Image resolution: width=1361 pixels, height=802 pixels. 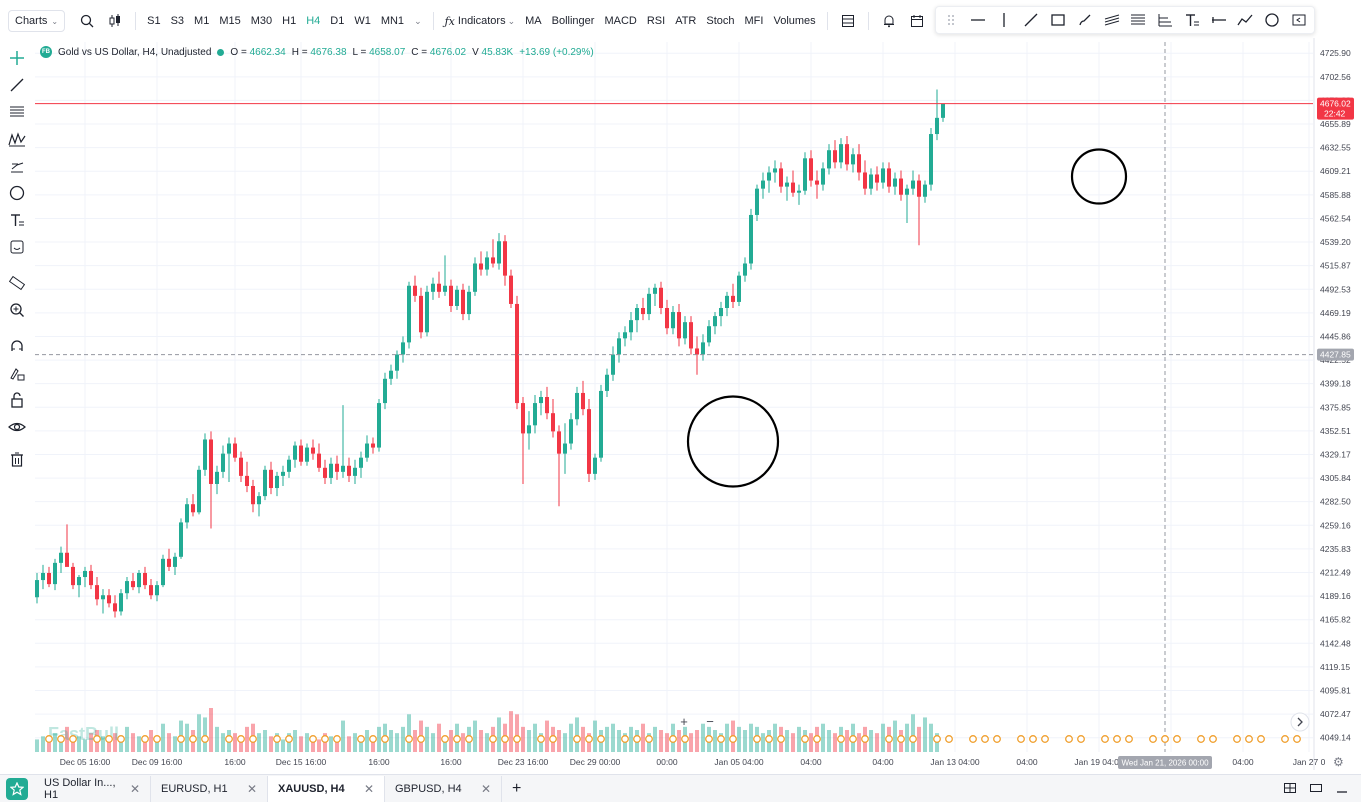 I want to click on eye-icon, so click(x=17, y=427).